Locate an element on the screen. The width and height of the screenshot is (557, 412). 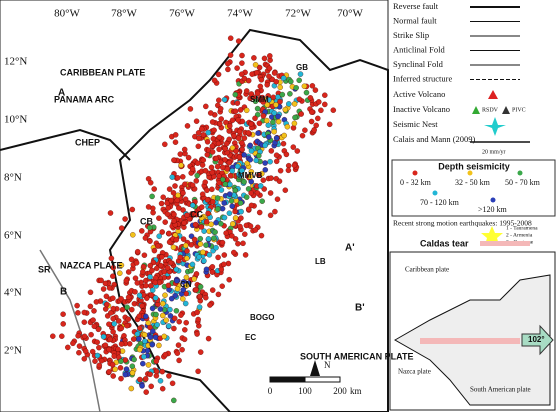
map-label: A is located at coordinates (61, 93).